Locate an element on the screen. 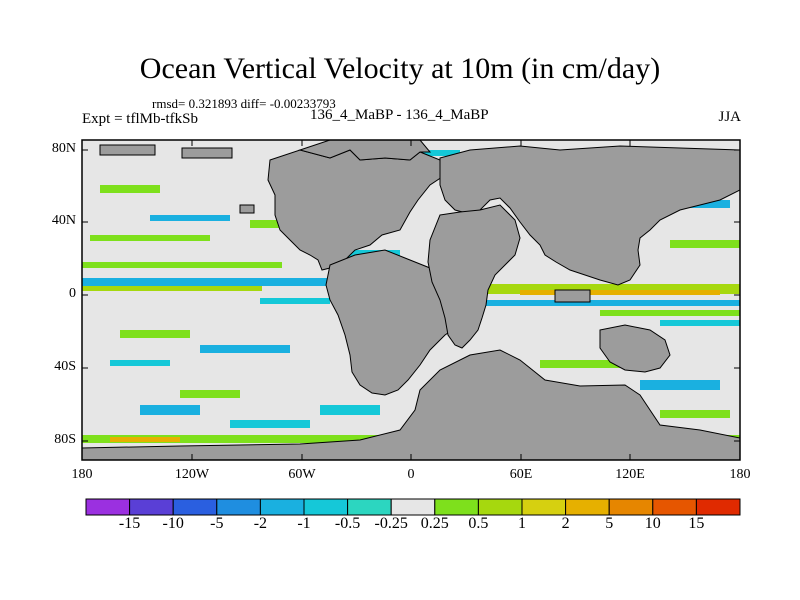 Image resolution: width=800 pixels, height=600 pixels. lat-label: 40N is located at coordinates (63, 220).